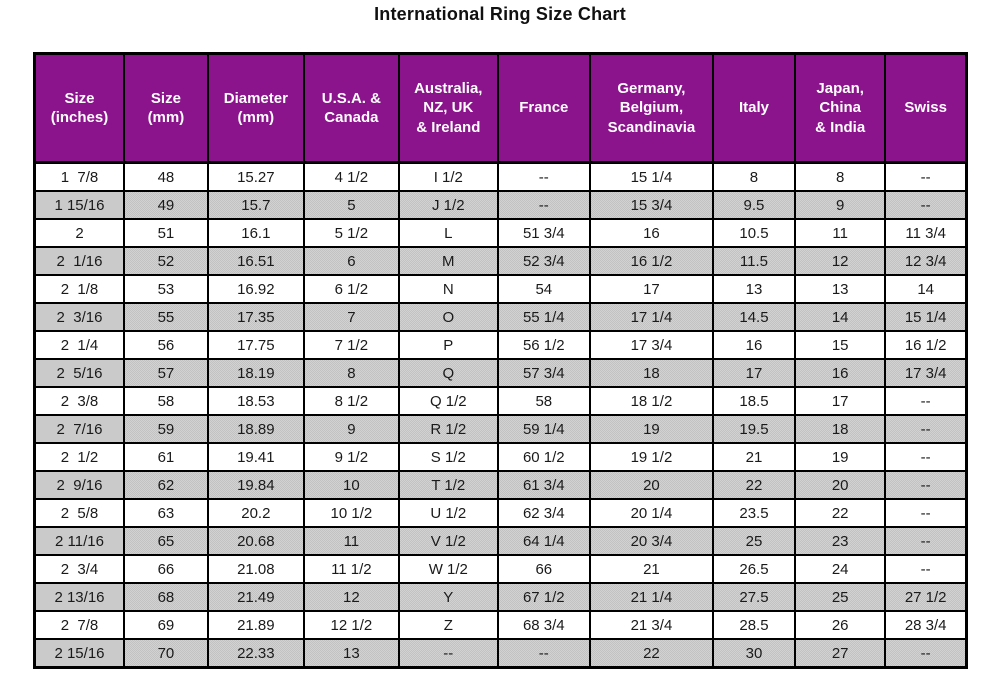 The image size is (1000, 693). What do you see at coordinates (165, 569) in the screenshot?
I see `cell: 66` at bounding box center [165, 569].